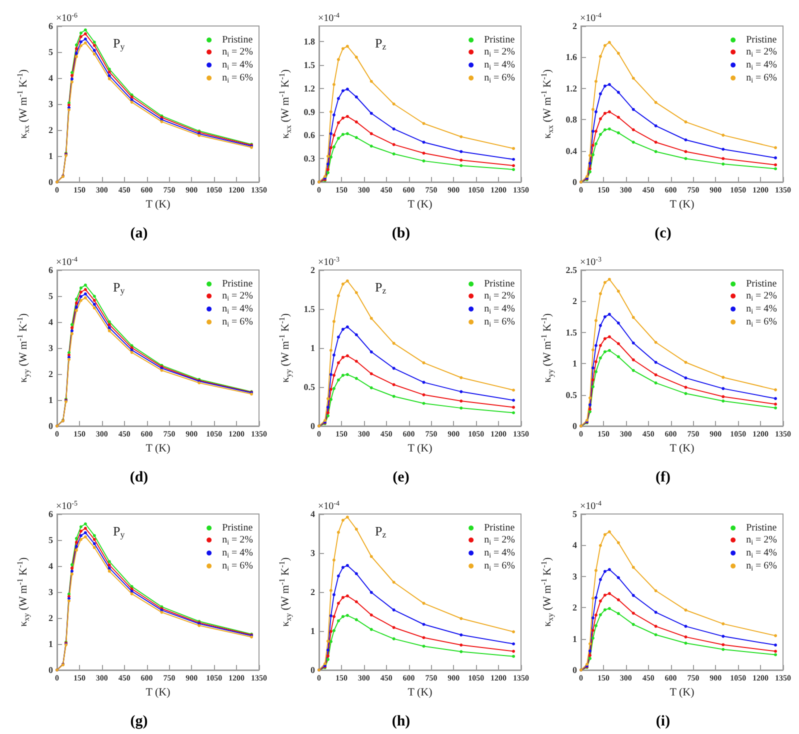 This screenshot has height=734, width=799. What do you see at coordinates (663, 234) in the screenshot?
I see `text: (c)` at bounding box center [663, 234].